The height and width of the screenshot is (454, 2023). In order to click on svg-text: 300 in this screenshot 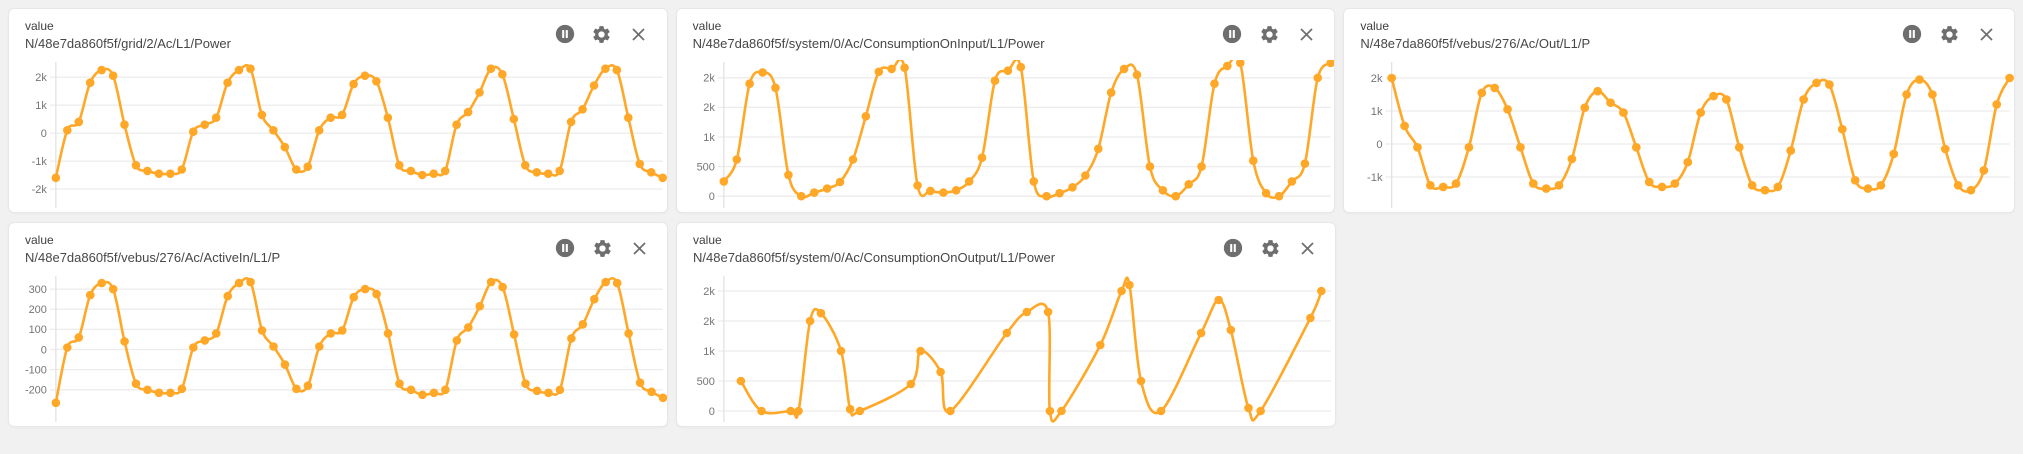, I will do `click(38, 290)`.